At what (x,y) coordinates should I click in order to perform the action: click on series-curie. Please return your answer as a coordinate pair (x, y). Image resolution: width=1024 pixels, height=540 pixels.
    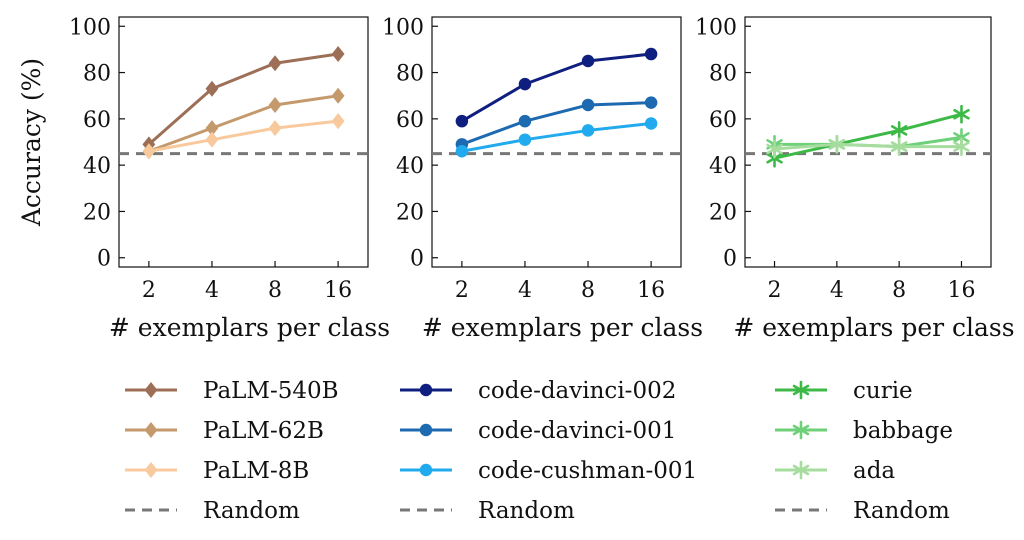
    Looking at the image, I should click on (868, 136).